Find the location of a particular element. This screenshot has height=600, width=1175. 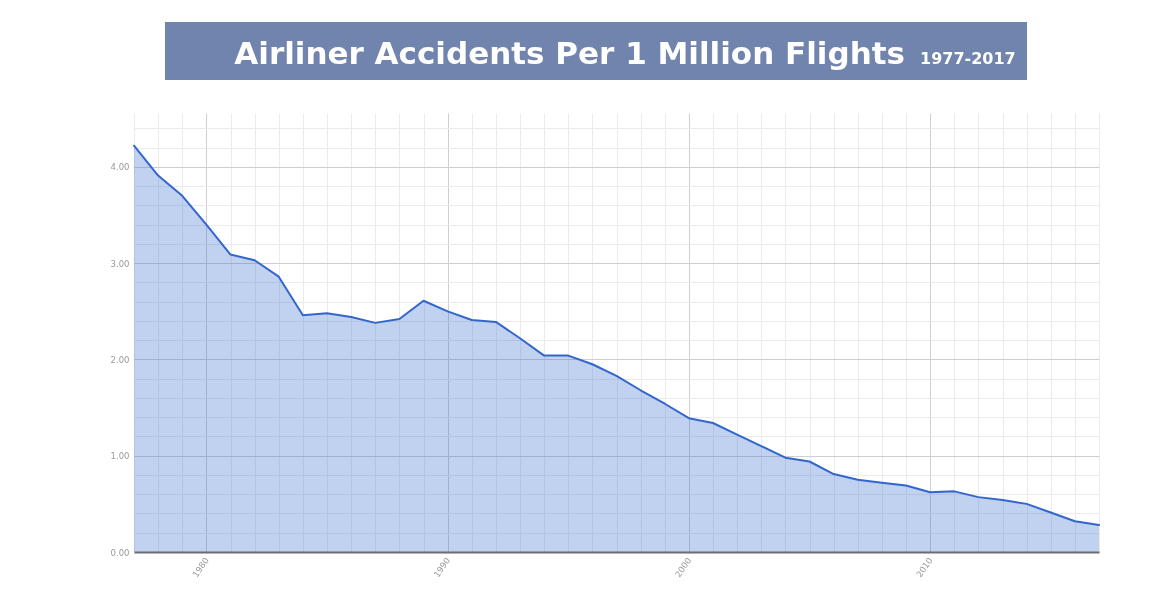

chart-subtitle: 1977-2017 is located at coordinates (968, 58).